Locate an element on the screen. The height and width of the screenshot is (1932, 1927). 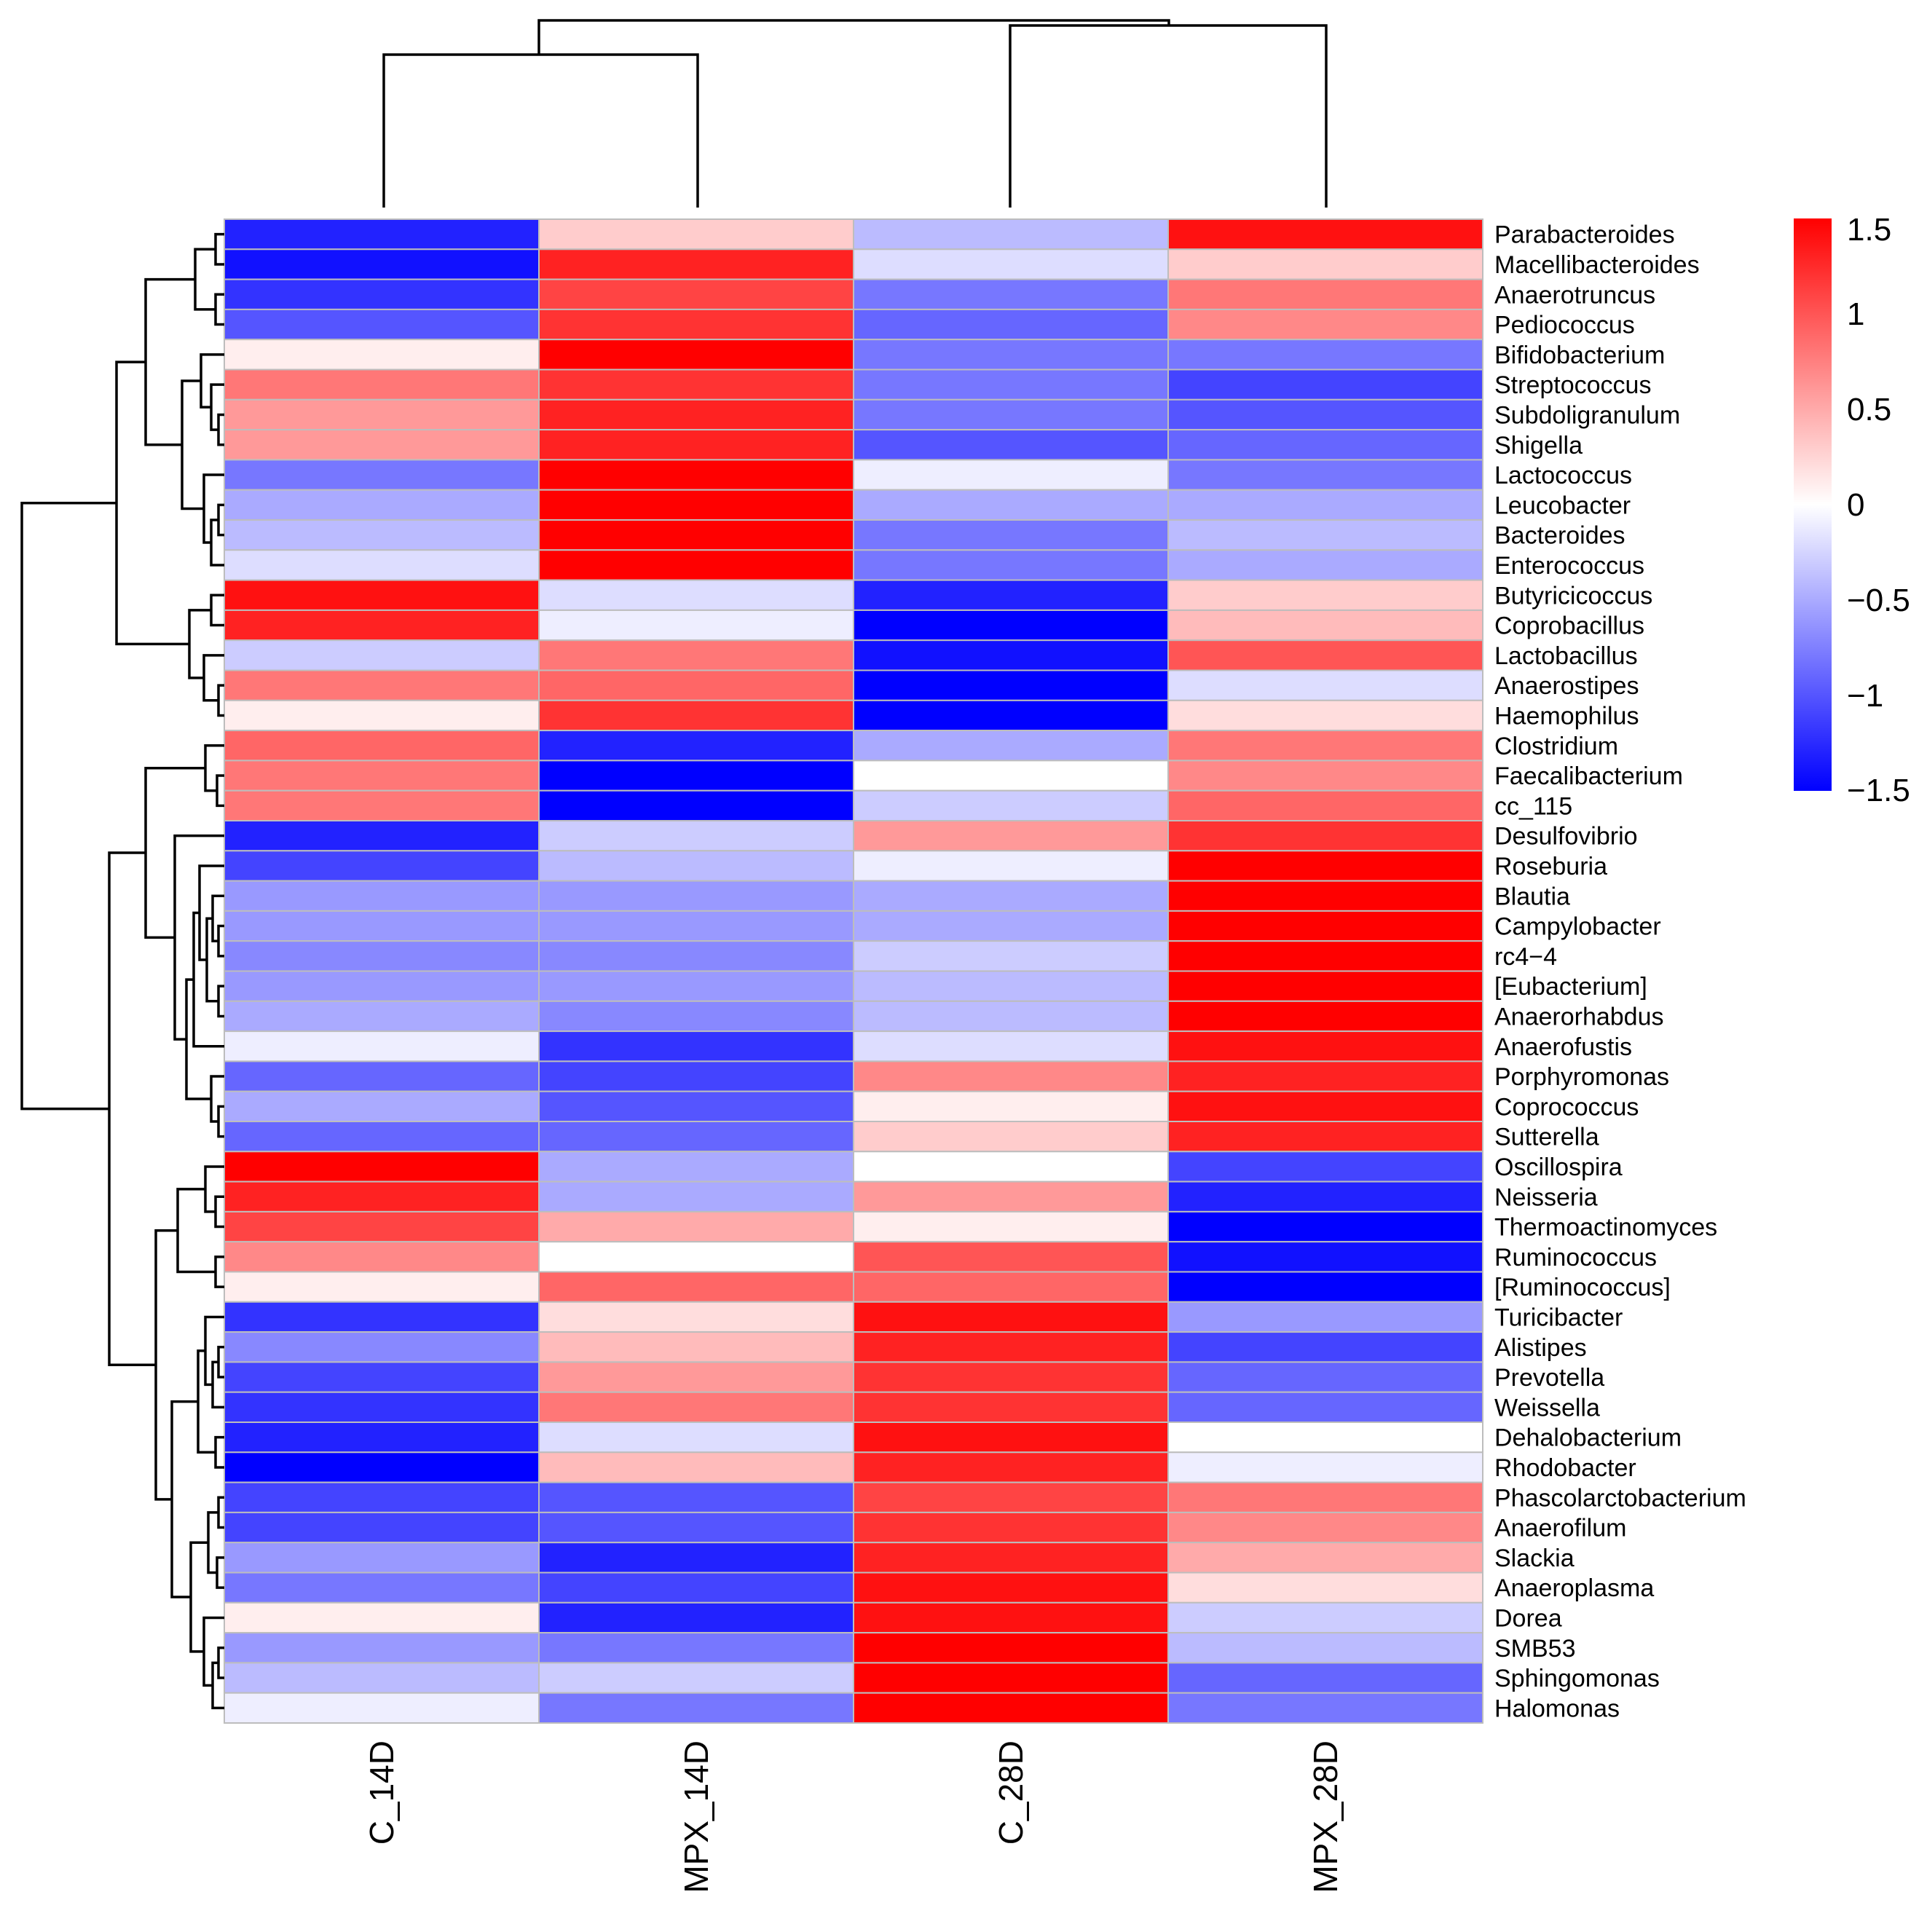
row-dendrogram is located at coordinates (122, 971).